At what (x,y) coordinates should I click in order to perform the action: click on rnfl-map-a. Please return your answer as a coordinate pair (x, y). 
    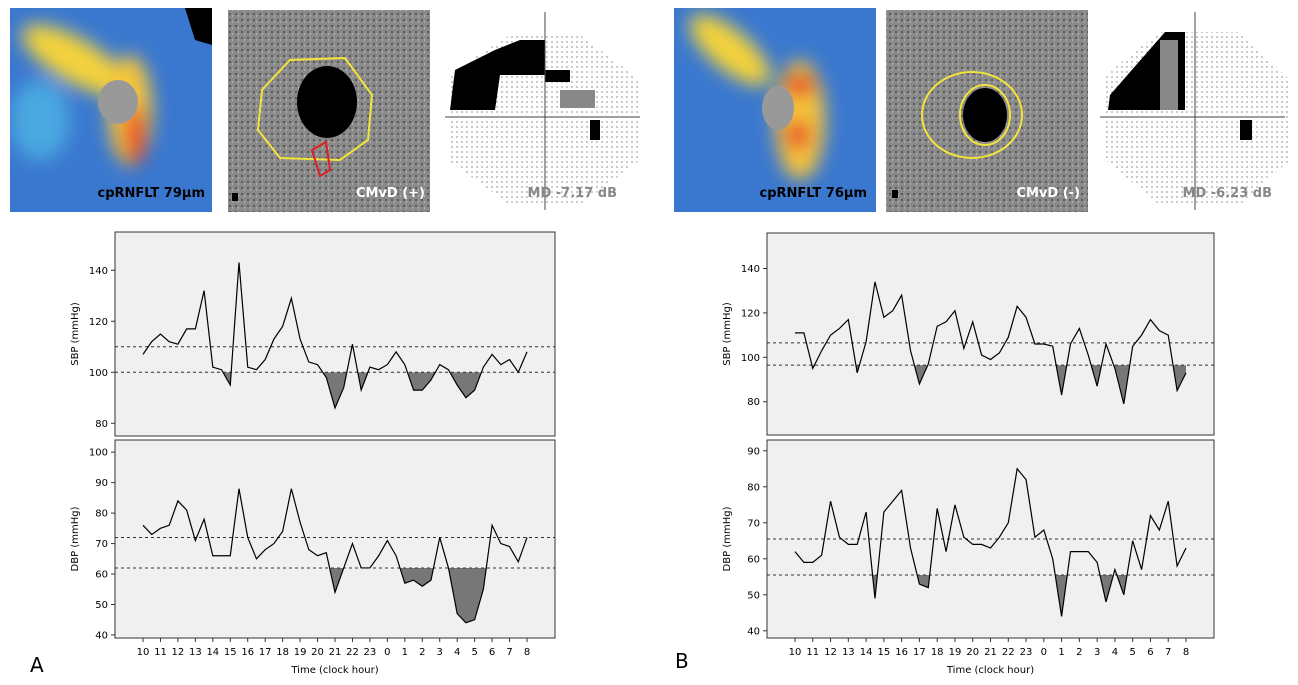
    Looking at the image, I should click on (111, 110).